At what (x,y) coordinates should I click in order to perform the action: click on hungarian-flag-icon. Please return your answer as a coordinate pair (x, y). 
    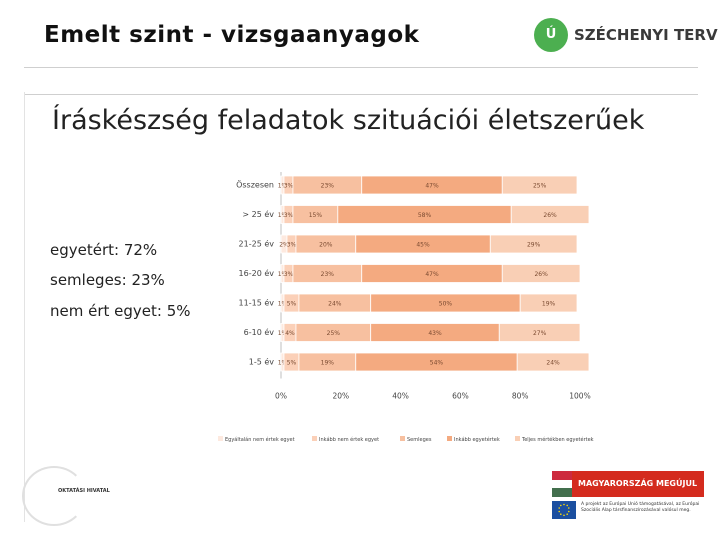
    Looking at the image, I should click on (562, 484).